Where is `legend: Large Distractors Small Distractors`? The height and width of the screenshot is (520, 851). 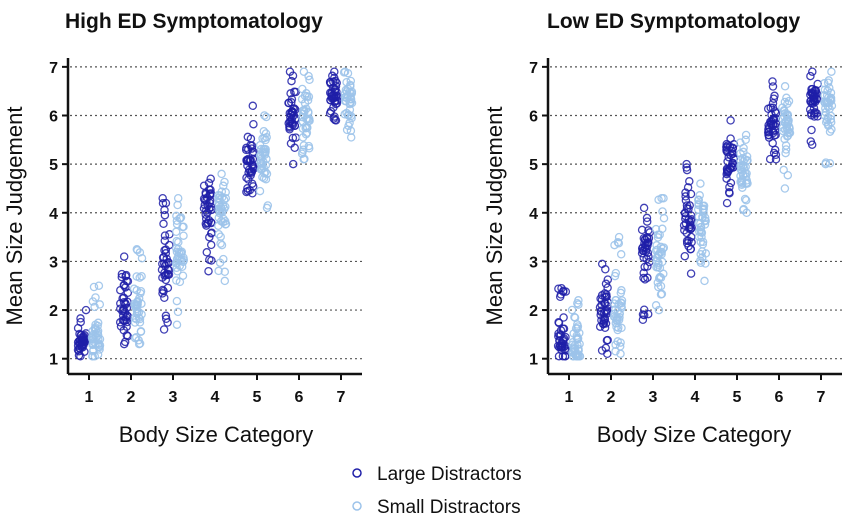 legend: Large Distractors Small Distractors is located at coordinates (437, 491).